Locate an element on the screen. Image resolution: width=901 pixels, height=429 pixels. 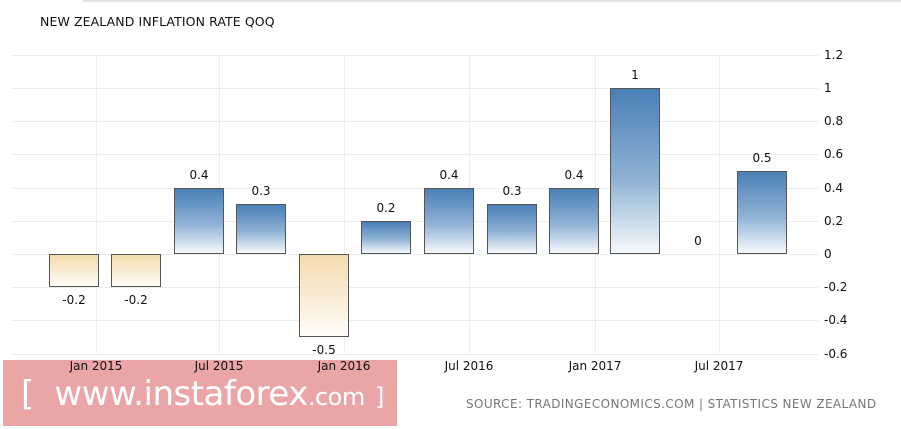
y-axis-tick-label: 0.6 is located at coordinates (834, 154).